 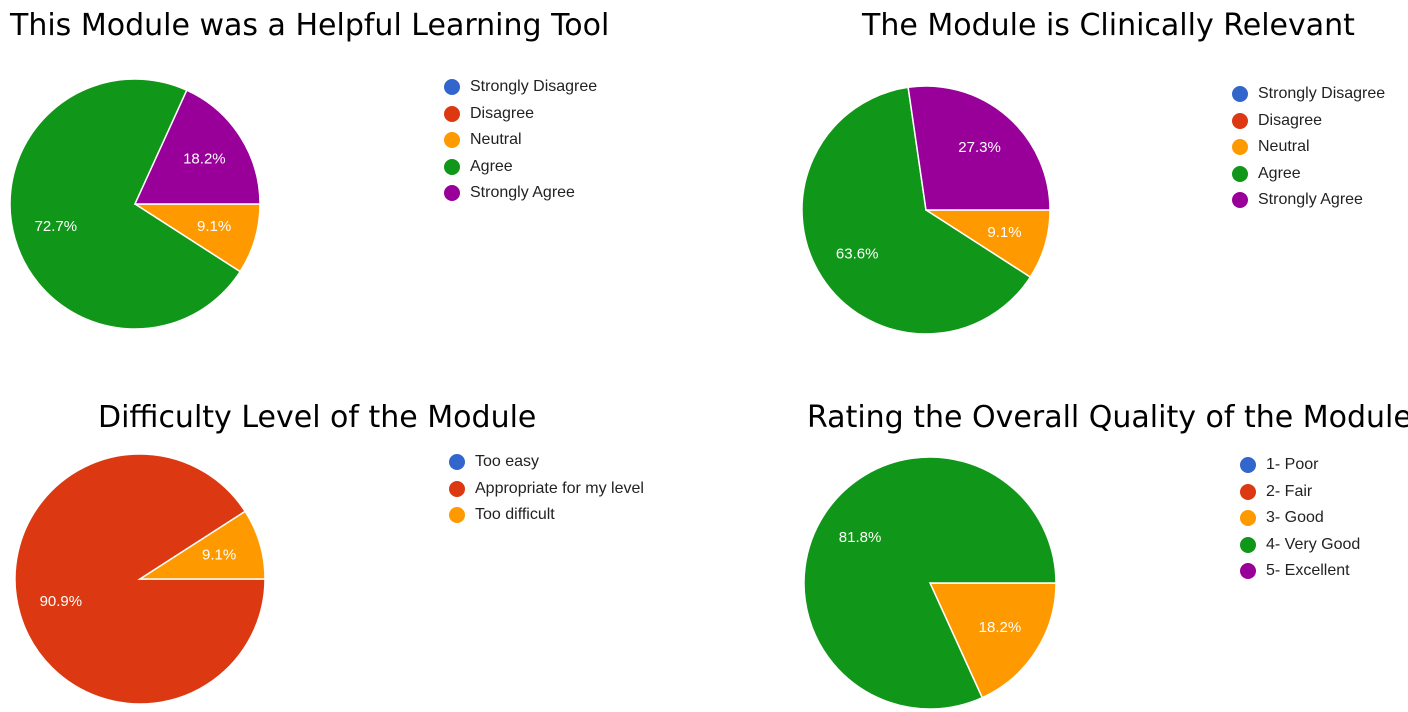 What do you see at coordinates (1107, 417) in the screenshot?
I see `chart-title: Rating the Overall Quality of the Module` at bounding box center [1107, 417].